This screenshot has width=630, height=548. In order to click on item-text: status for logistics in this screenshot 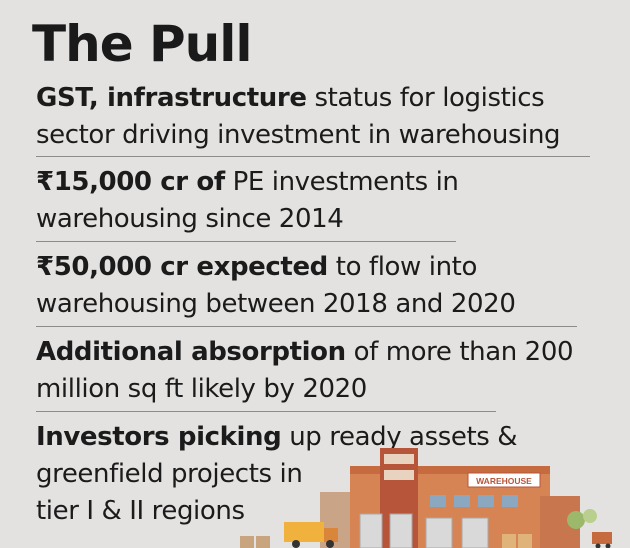, I will do `click(425, 98)`.